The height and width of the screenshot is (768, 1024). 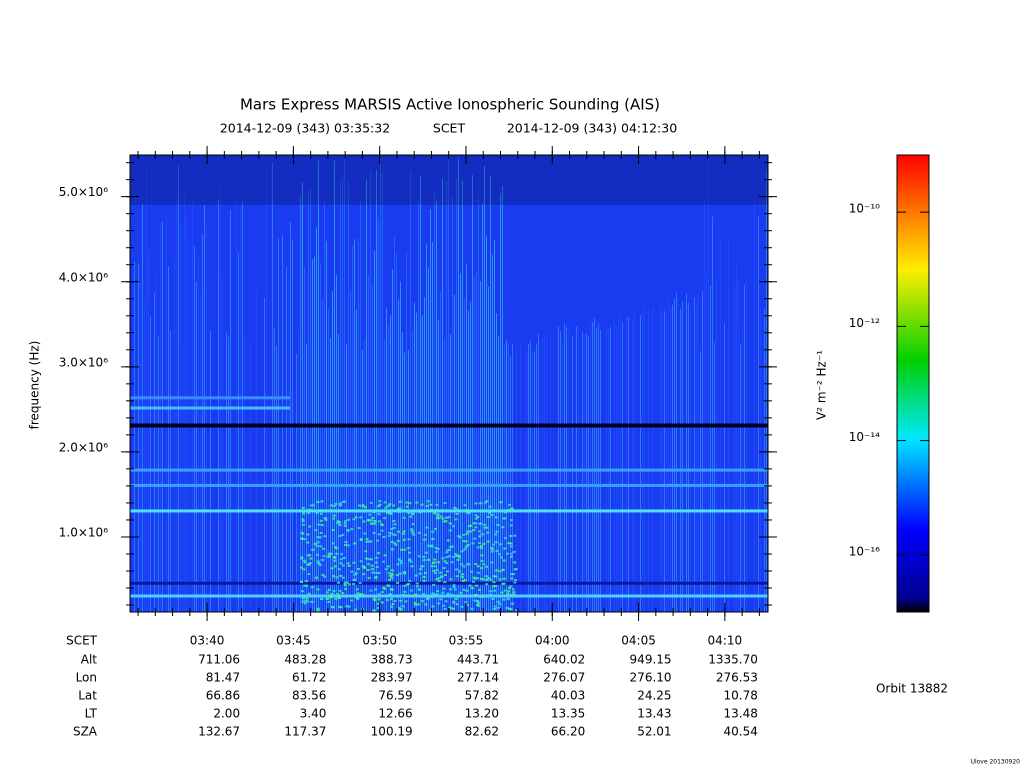 What do you see at coordinates (568, 714) in the screenshot?
I see `table-cell: 13.35` at bounding box center [568, 714].